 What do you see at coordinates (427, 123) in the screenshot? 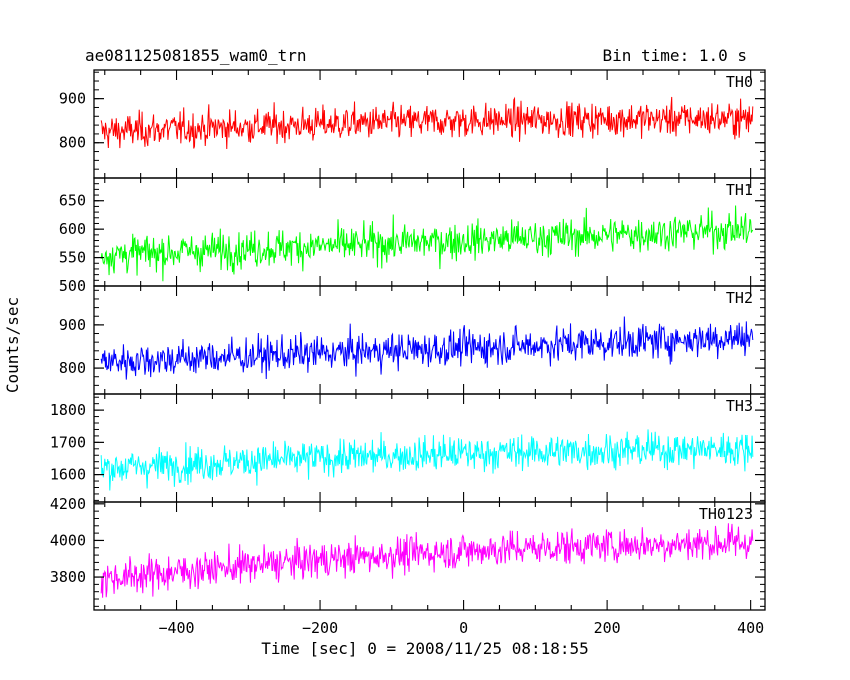
I see `series-line-th0` at bounding box center [427, 123].